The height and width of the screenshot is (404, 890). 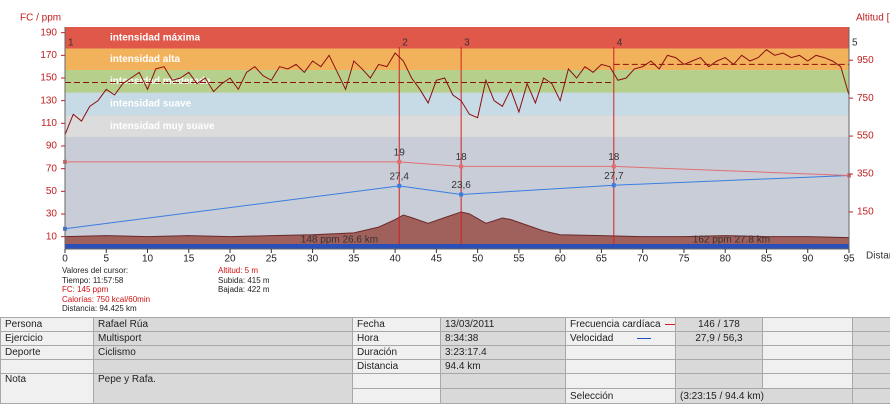 What do you see at coordinates (52, 236) in the screenshot?
I see `y-tick-label: 10` at bounding box center [52, 236].